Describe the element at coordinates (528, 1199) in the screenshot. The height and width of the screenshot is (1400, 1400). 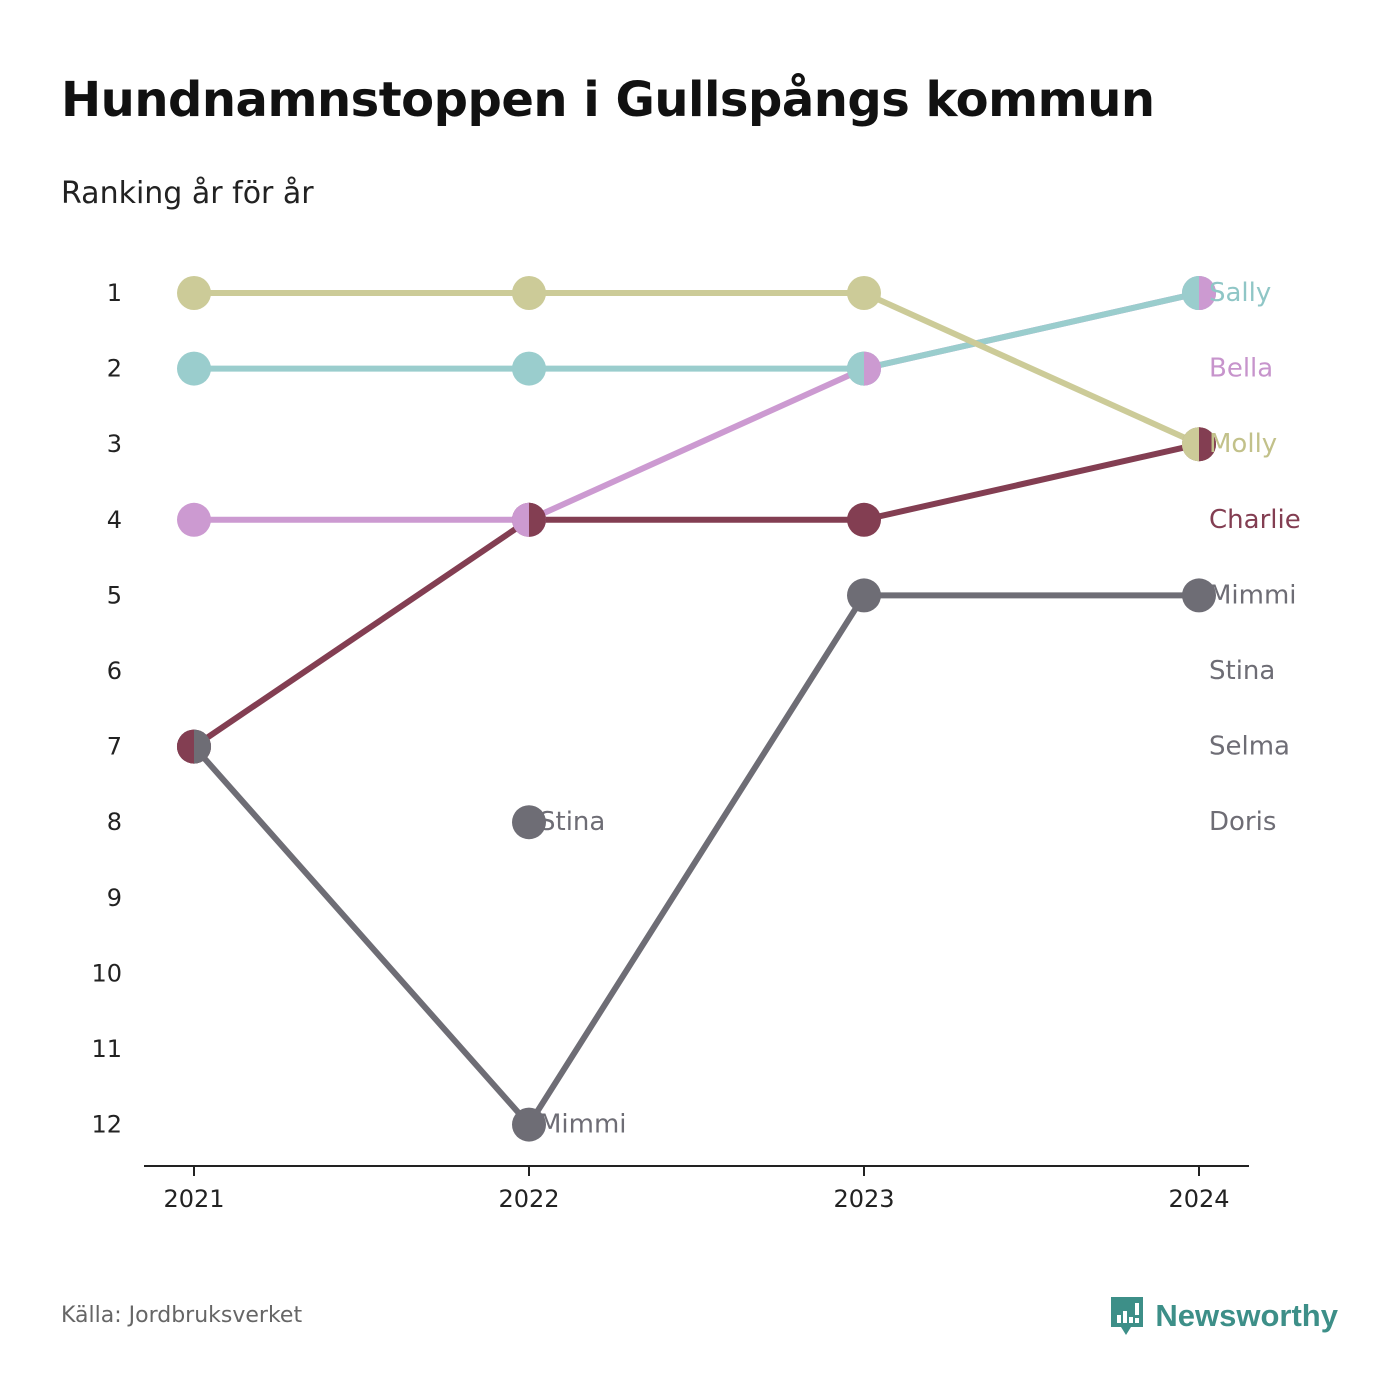
I see `x-tick-label: 2022` at that location.